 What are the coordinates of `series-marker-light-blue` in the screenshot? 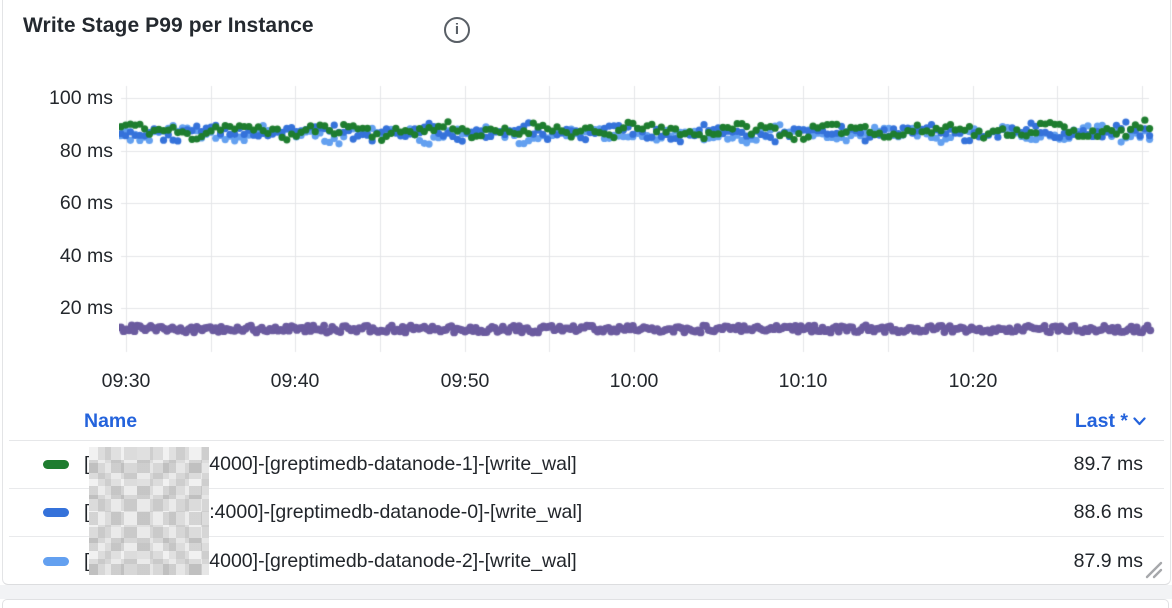 It's located at (56, 561).